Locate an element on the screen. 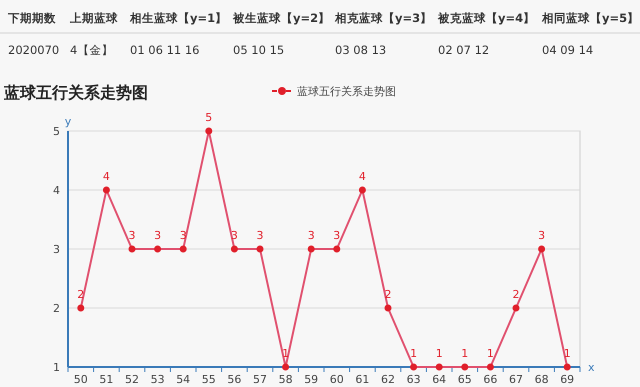 The width and height of the screenshot is (640, 387). text: 01 06 11 16 is located at coordinates (165, 50).